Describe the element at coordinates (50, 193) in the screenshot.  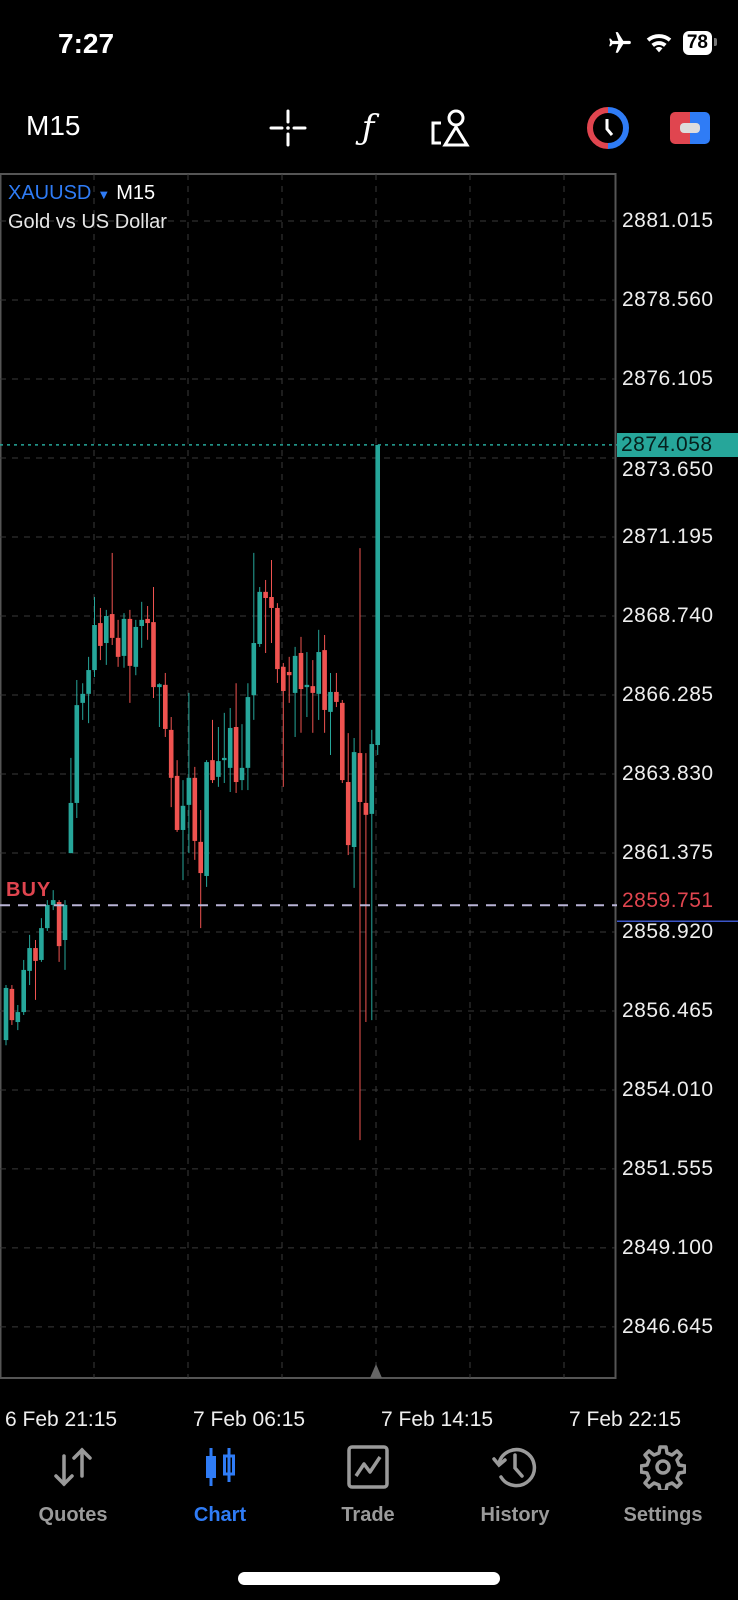
I see `symbol-name: XAUUSD` at that location.